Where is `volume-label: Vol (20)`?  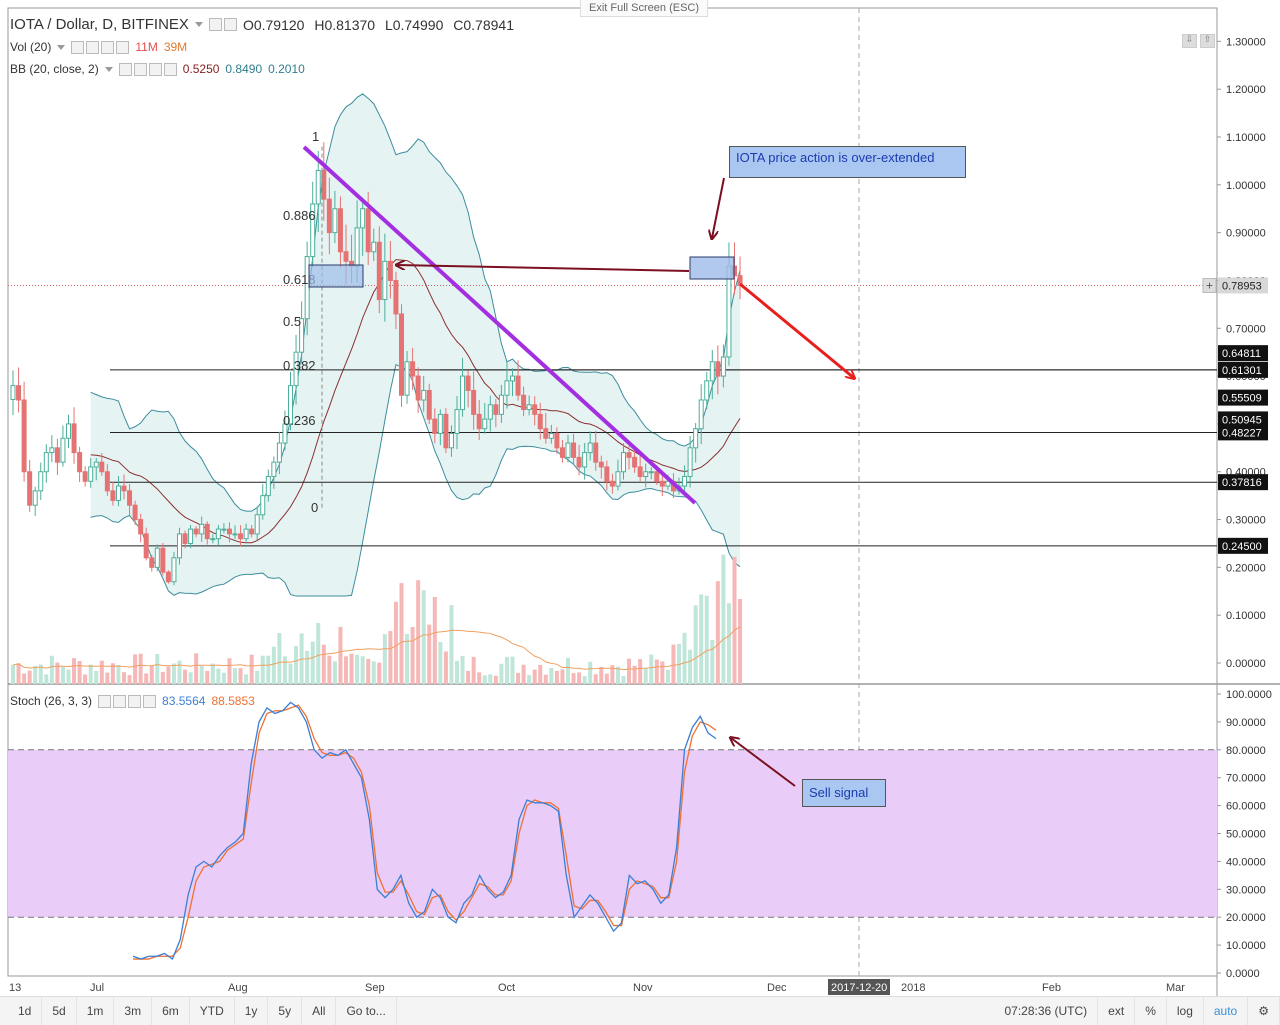
volume-label: Vol (20) is located at coordinates (31, 47).